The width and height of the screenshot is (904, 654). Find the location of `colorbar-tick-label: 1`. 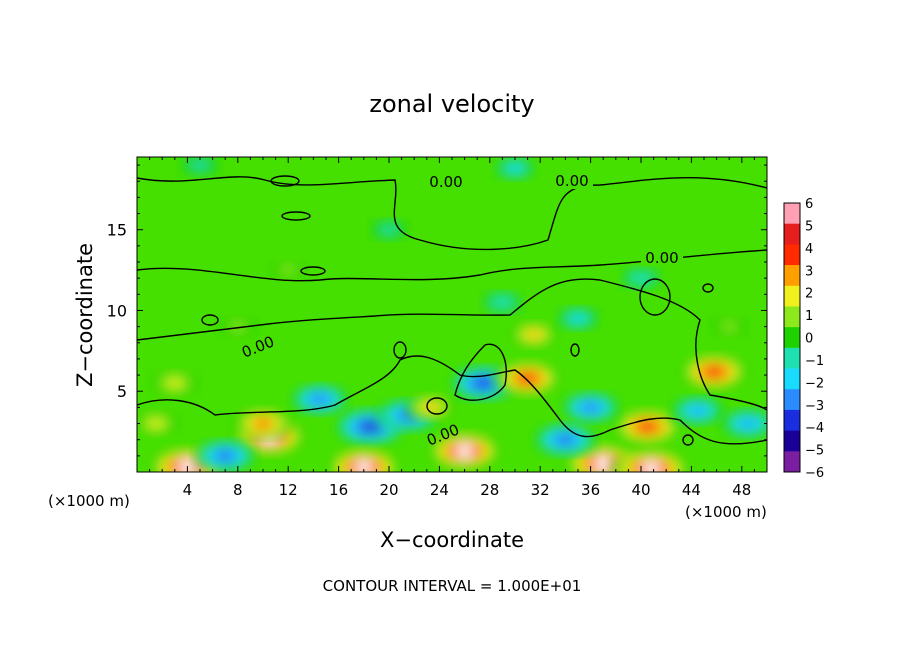

colorbar-tick-label: 1 is located at coordinates (809, 316).